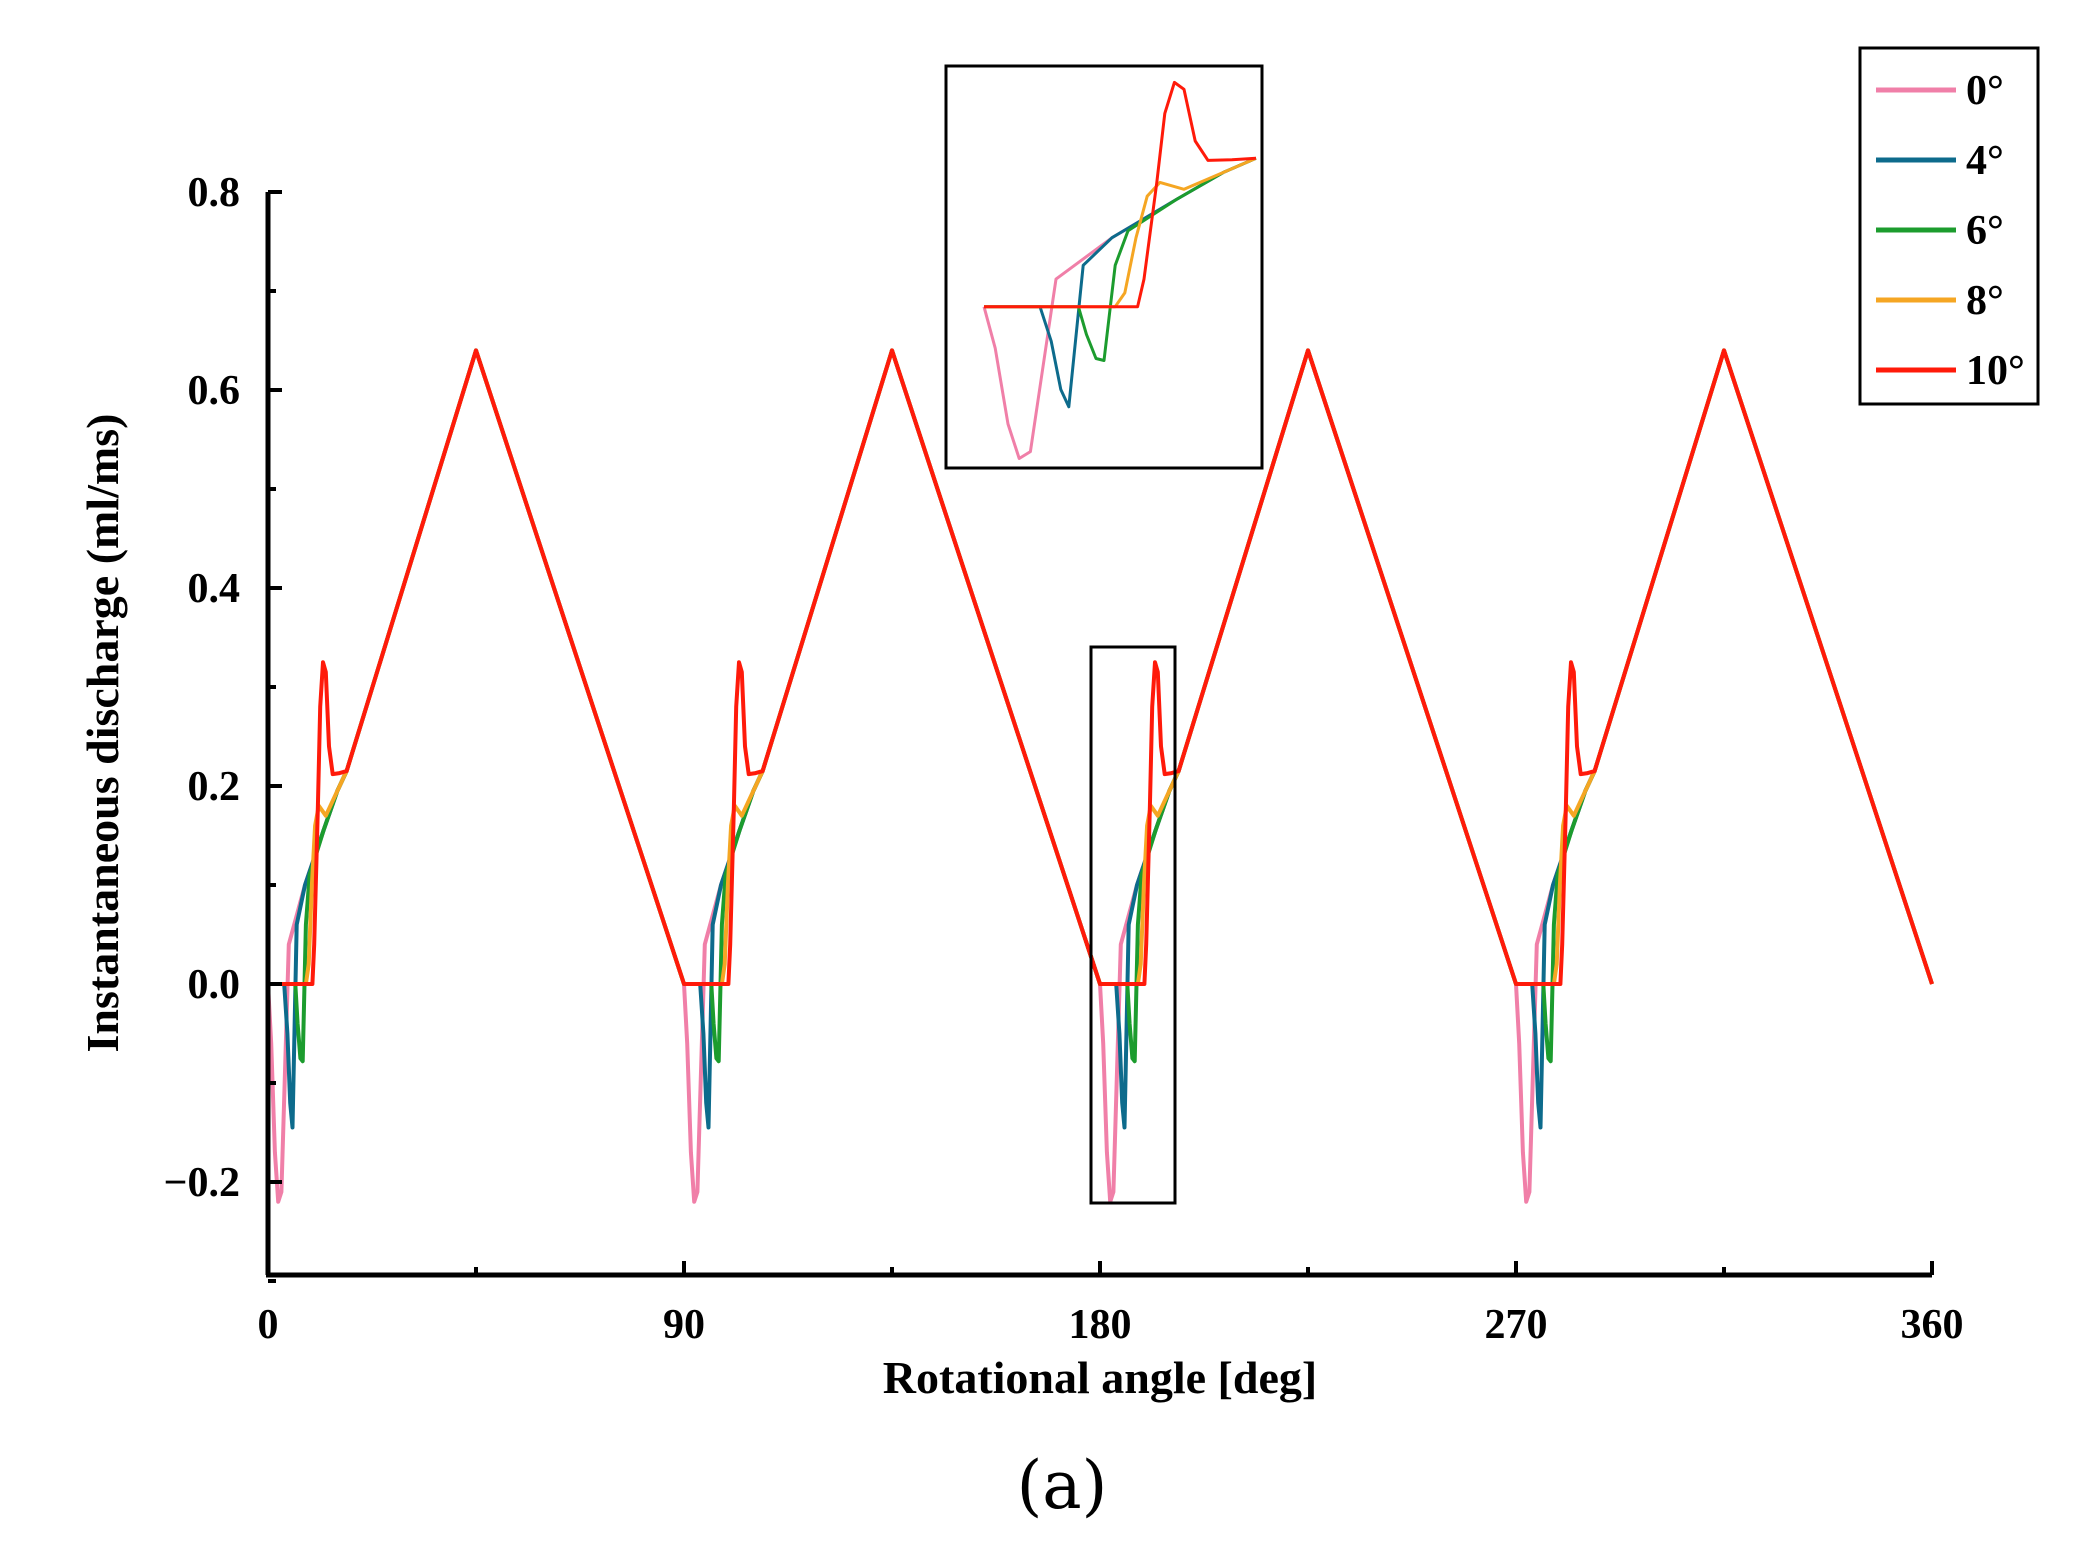  I want to click on legend-label: 0°, so click(1985, 91).